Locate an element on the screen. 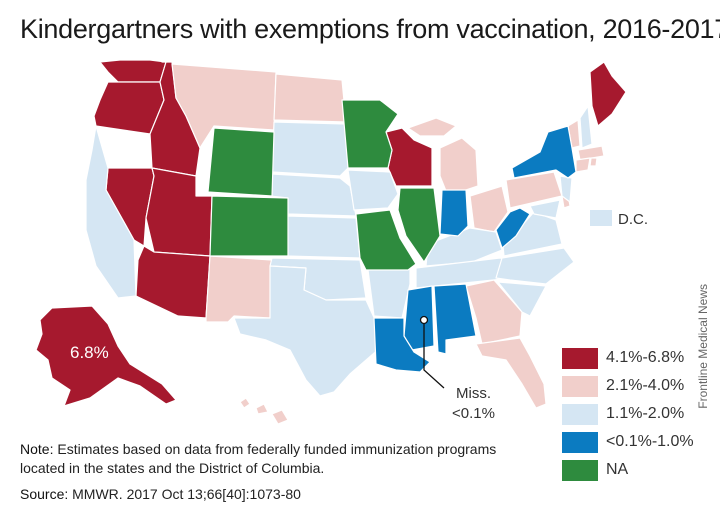 This screenshot has height=528, width=720. state-indiana is located at coordinates (454, 213).